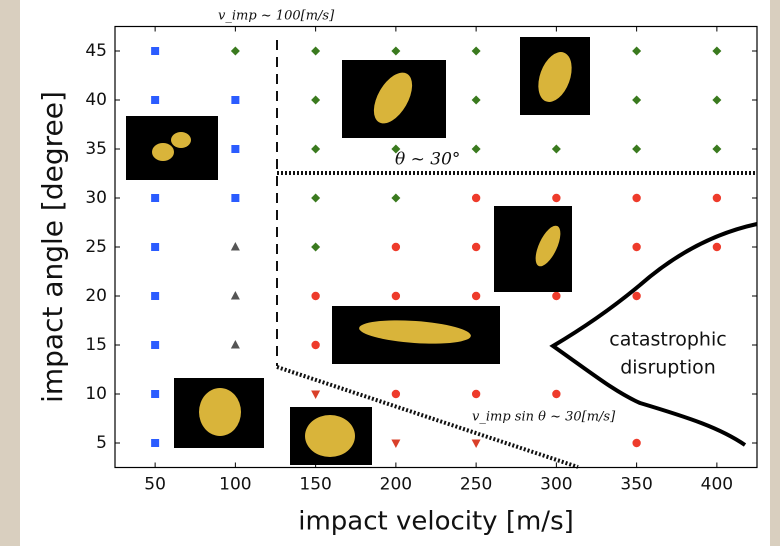 The width and height of the screenshot is (780, 546). Describe the element at coordinates (96, 345) in the screenshot. I see `y-tick-label: 15` at that location.